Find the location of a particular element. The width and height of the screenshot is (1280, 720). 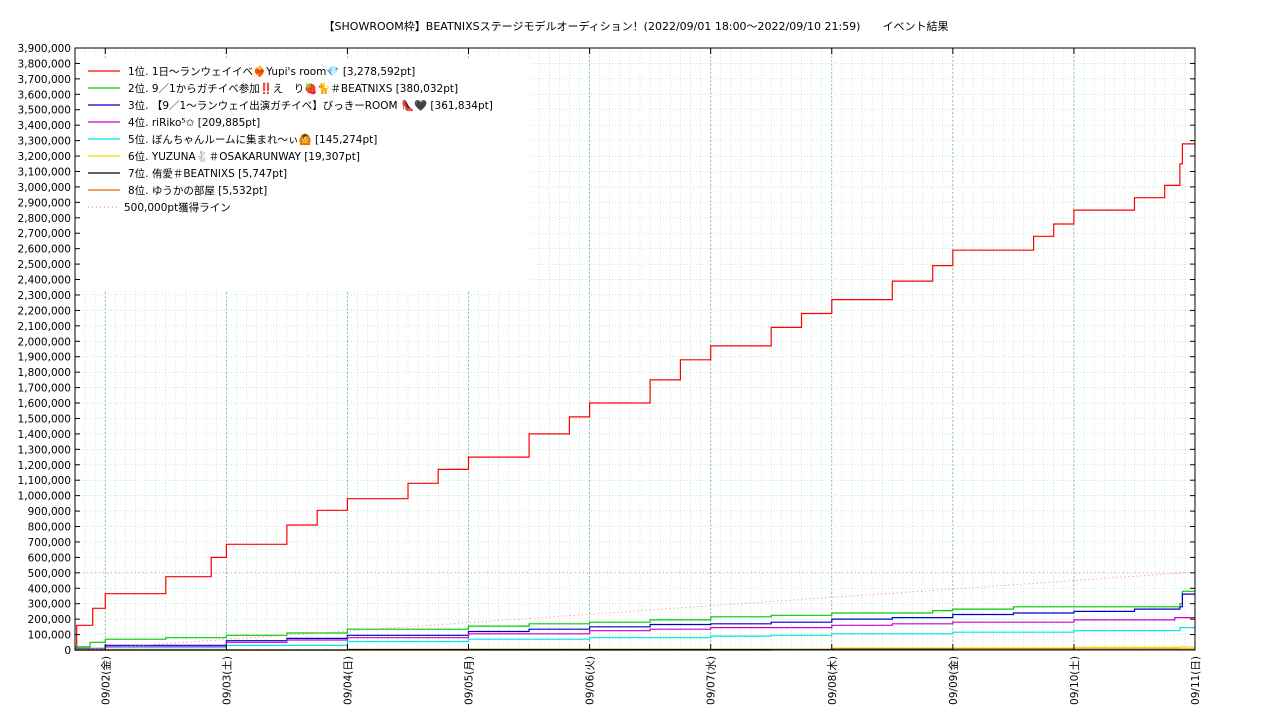

y-tick-label: 2,300,000 is located at coordinates (44, 296).